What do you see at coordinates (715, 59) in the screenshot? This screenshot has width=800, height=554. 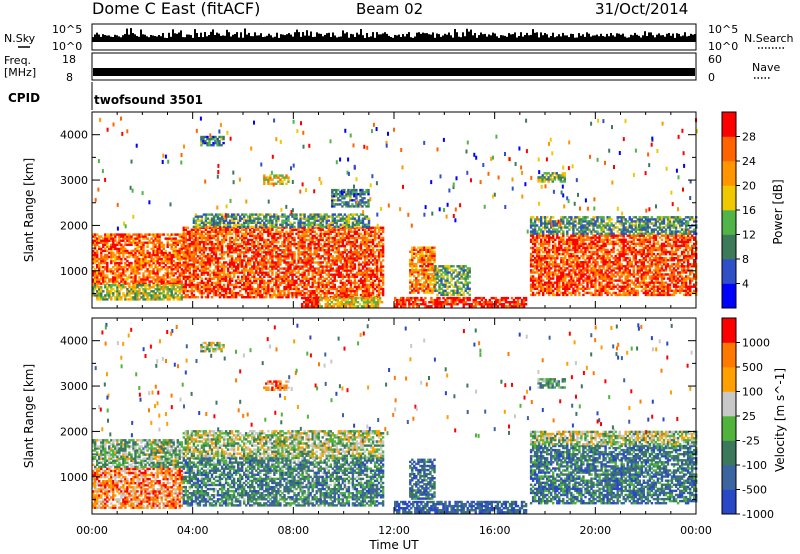 I see `nave-tick-top: 60` at bounding box center [715, 59].